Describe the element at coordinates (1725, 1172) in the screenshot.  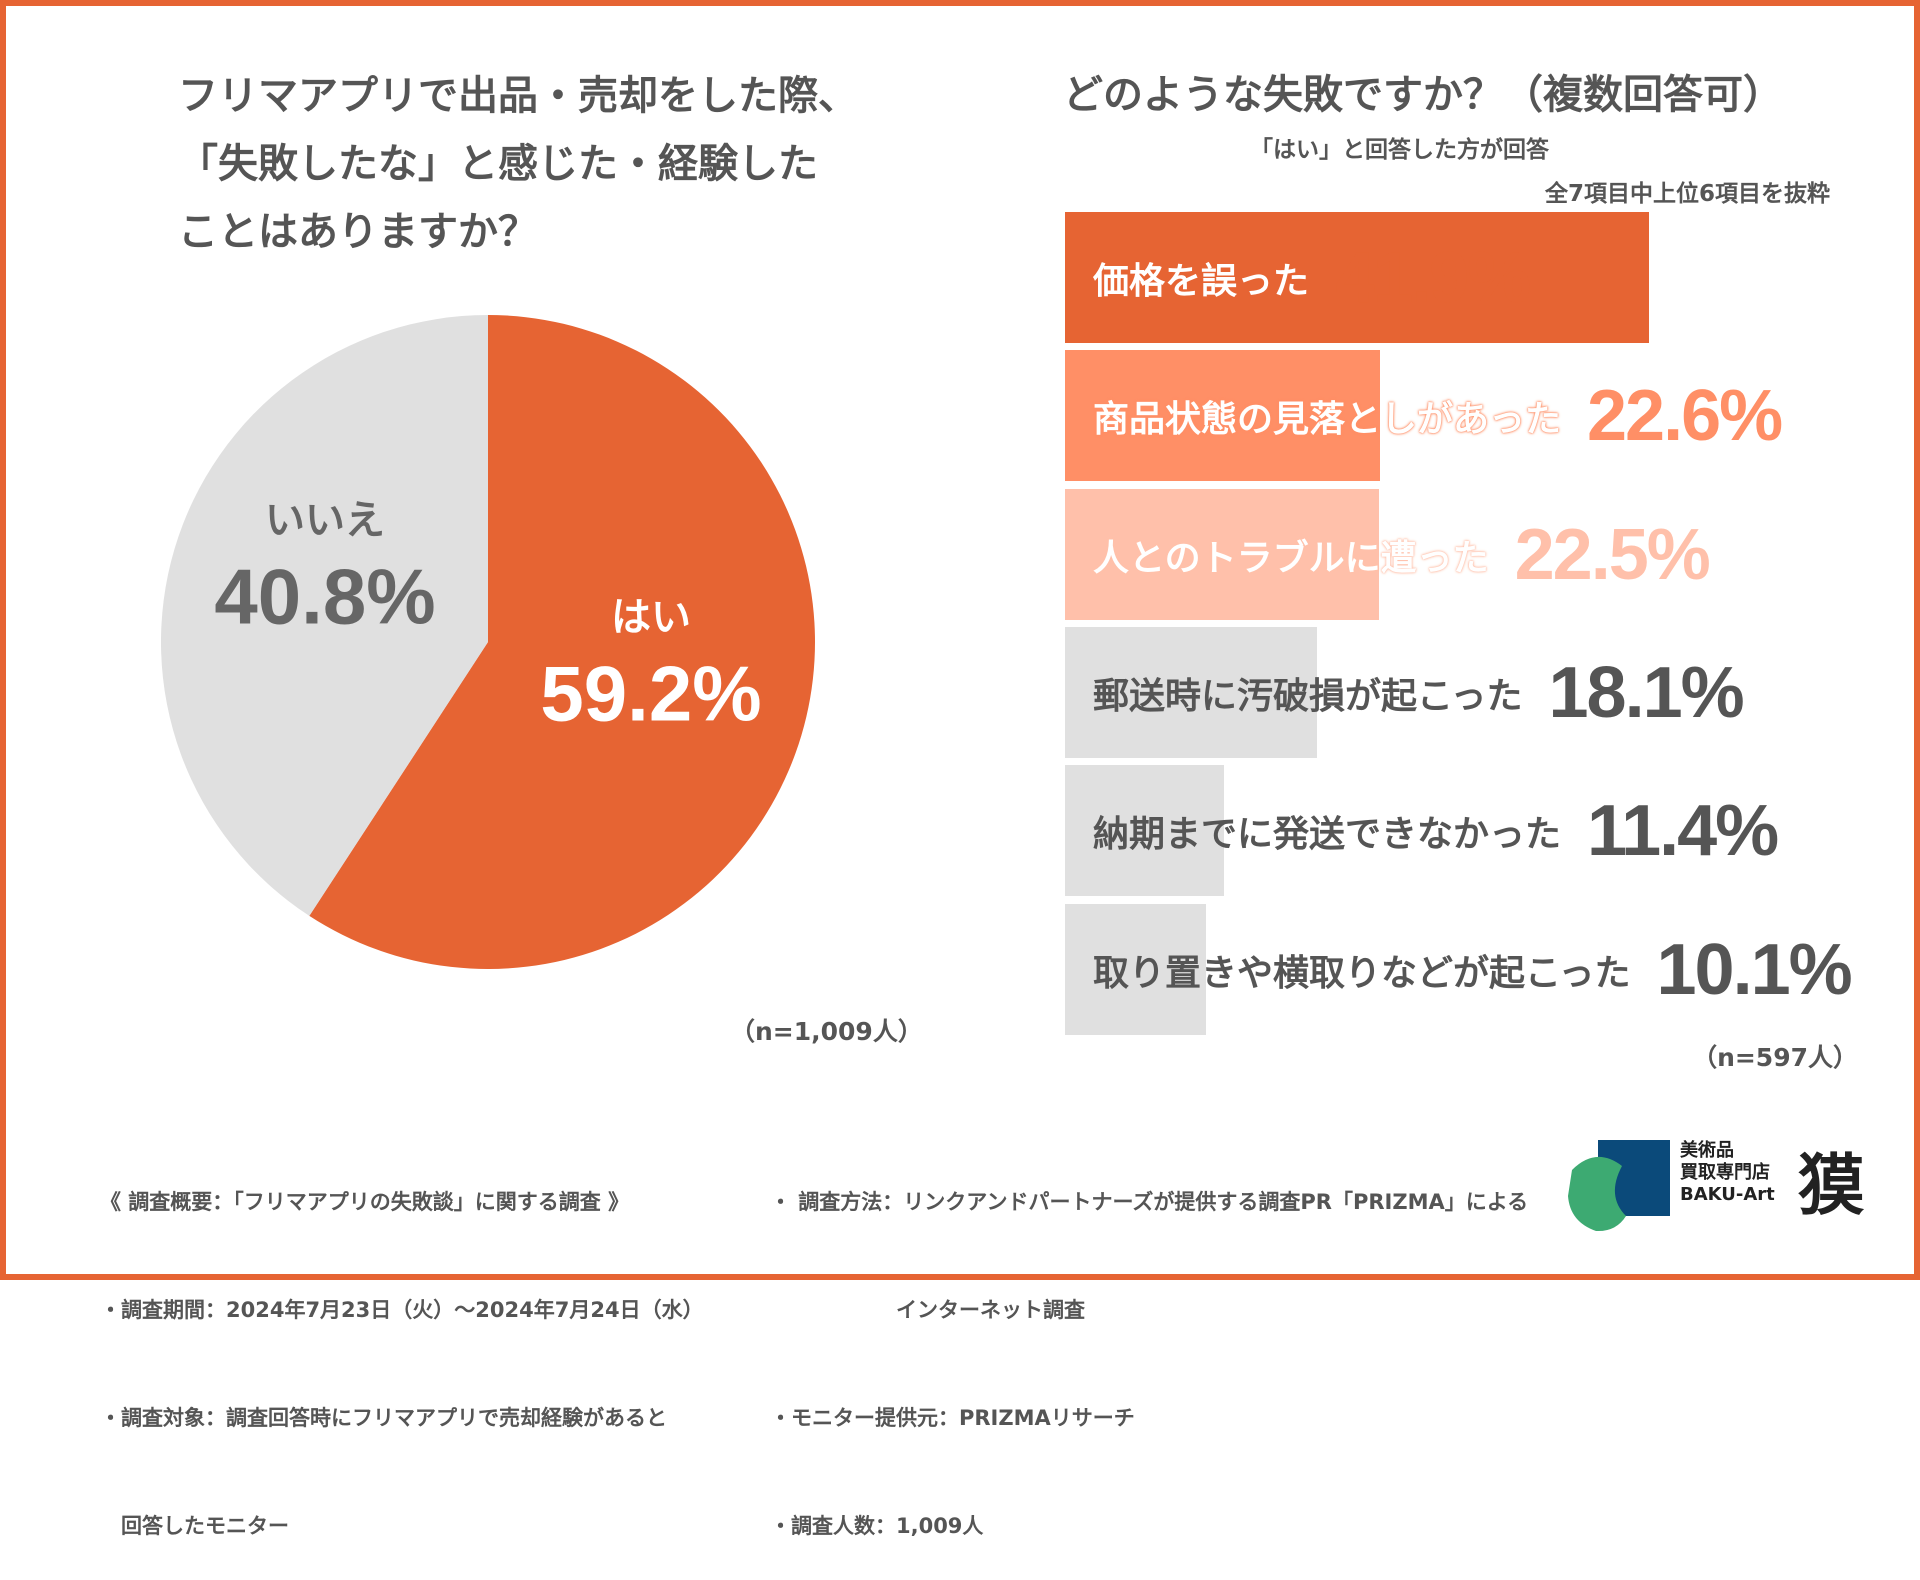
I see `logo-line: 買取専門店` at that location.